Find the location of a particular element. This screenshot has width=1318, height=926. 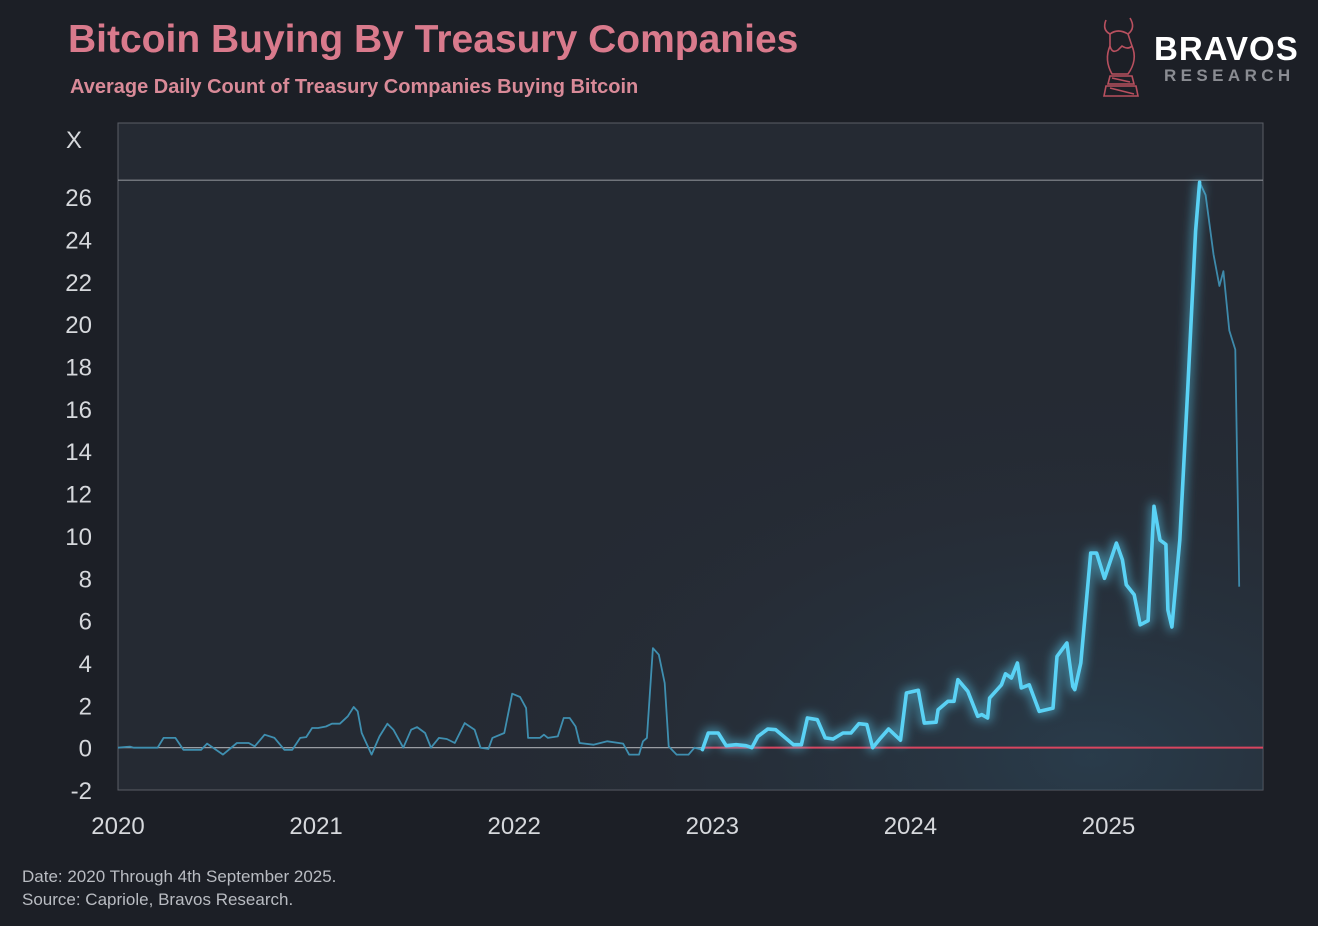

y-tick-label: 12 is located at coordinates (78, 495).